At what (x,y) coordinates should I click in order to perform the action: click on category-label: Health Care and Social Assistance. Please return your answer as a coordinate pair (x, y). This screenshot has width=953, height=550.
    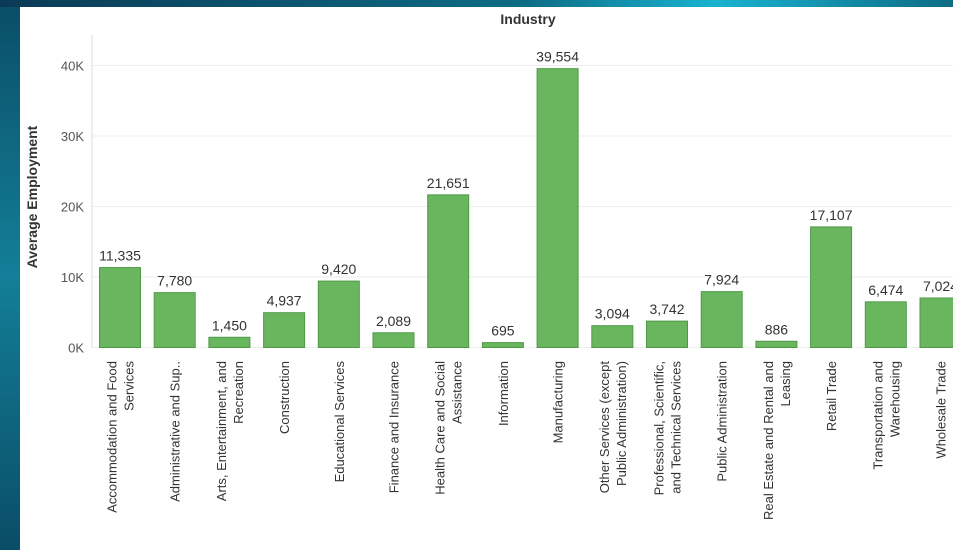
    Looking at the image, I should click on (449, 428).